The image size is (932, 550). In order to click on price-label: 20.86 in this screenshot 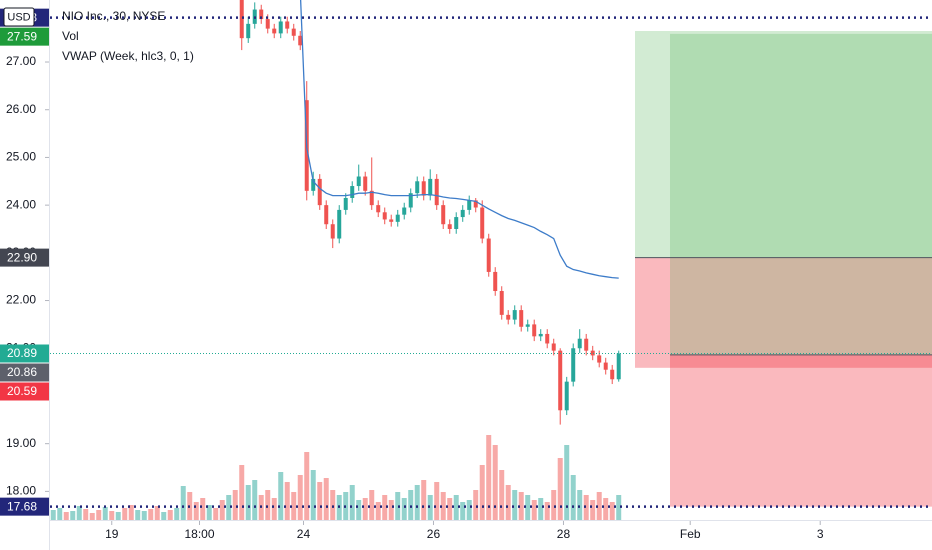, I will do `click(22, 372)`.